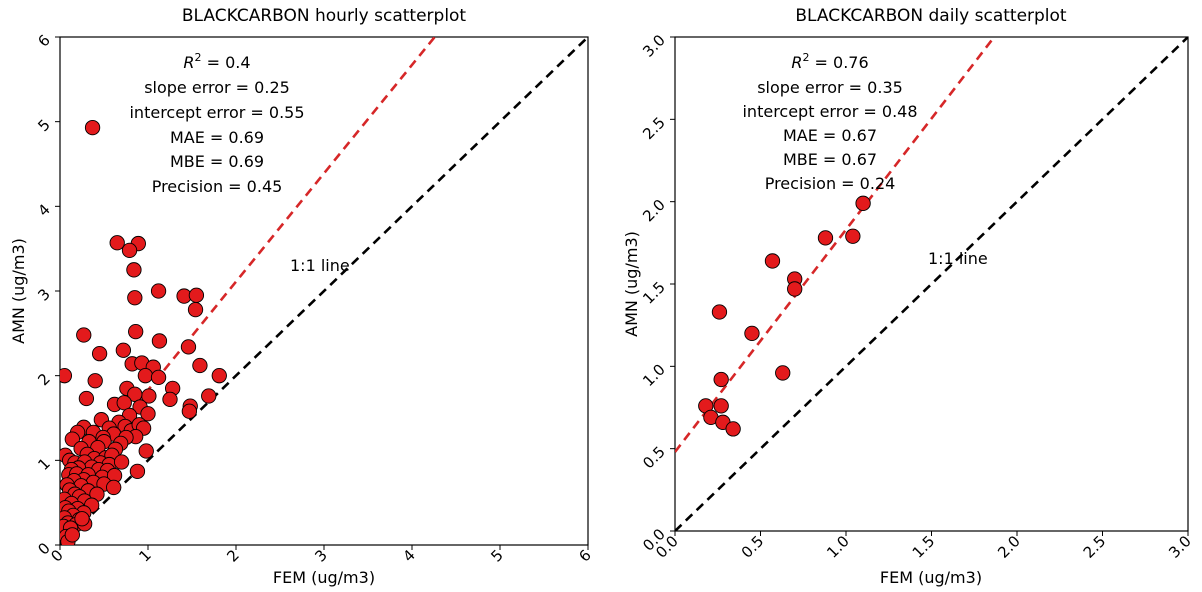 The image size is (1202, 592). What do you see at coordinates (654, 293) in the screenshot?
I see `y-tick-label: 1.5` at bounding box center [654, 293].